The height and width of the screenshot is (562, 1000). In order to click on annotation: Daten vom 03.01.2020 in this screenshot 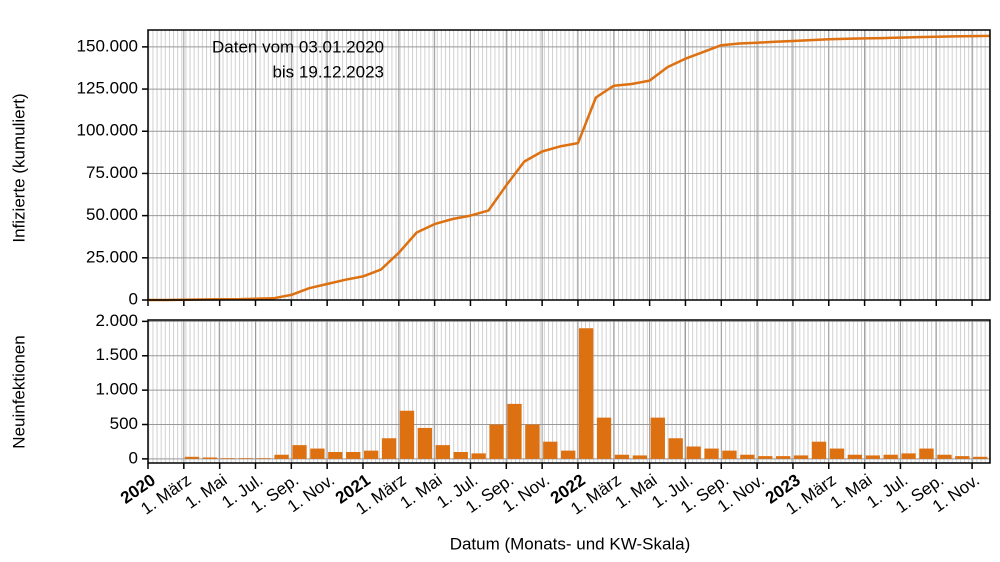, I will do `click(298, 46)`.